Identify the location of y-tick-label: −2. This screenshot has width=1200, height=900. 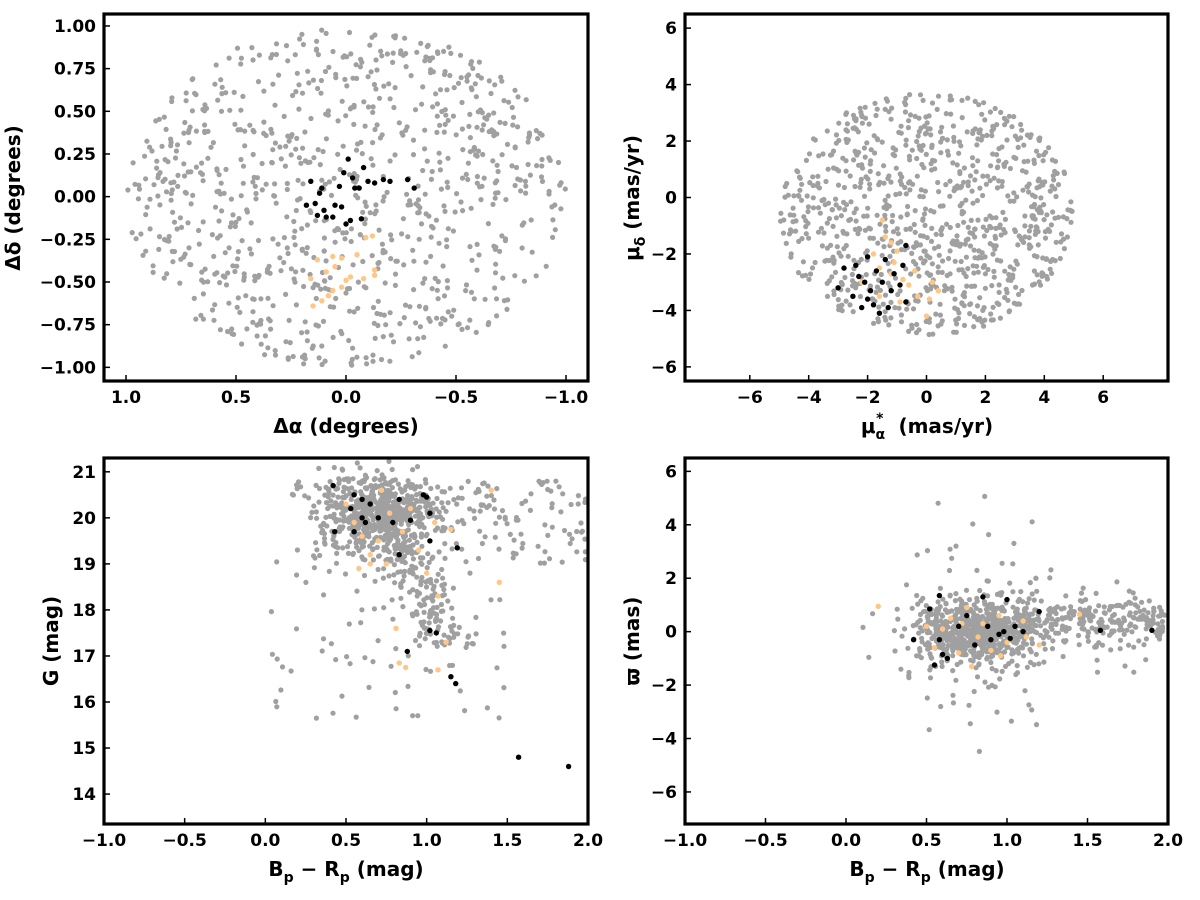
(664, 255).